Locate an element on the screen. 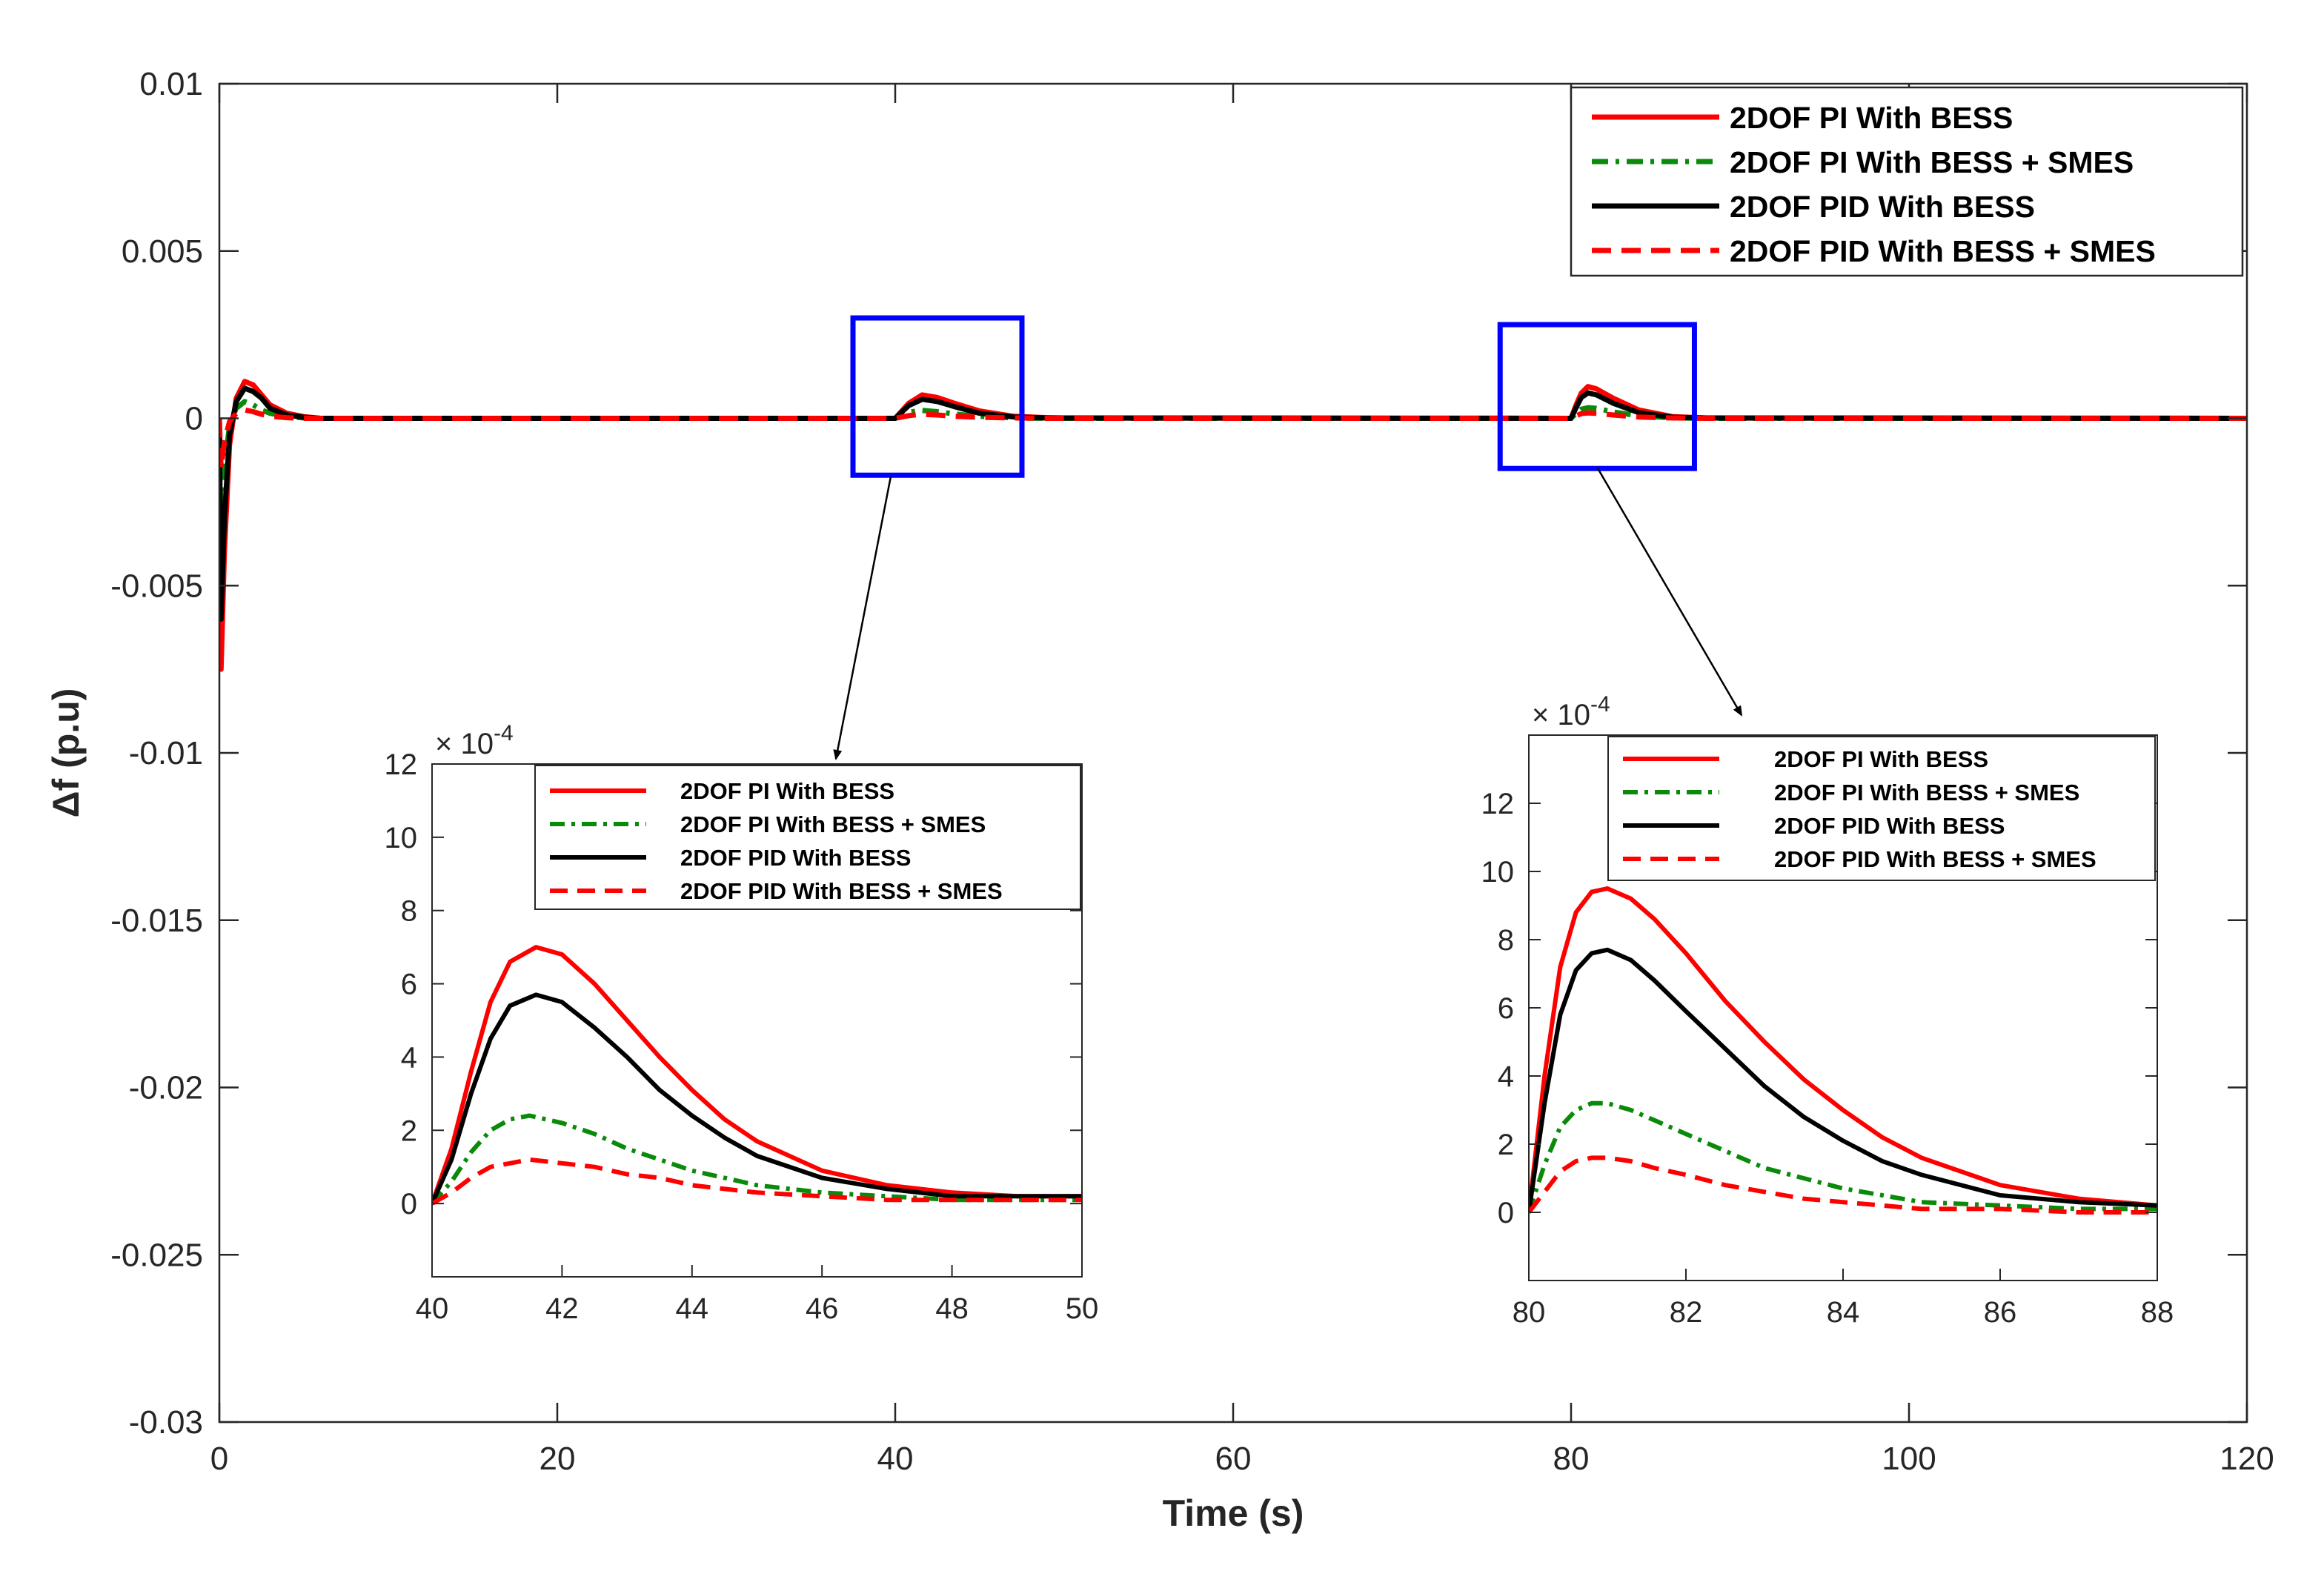 The height and width of the screenshot is (1571, 2324). inset1-xtick-label: 40 is located at coordinates (432, 1308).